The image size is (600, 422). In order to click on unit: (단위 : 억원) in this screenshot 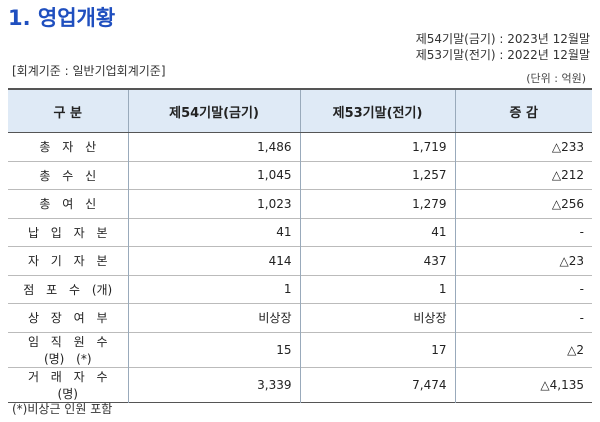, I will do `click(556, 78)`.